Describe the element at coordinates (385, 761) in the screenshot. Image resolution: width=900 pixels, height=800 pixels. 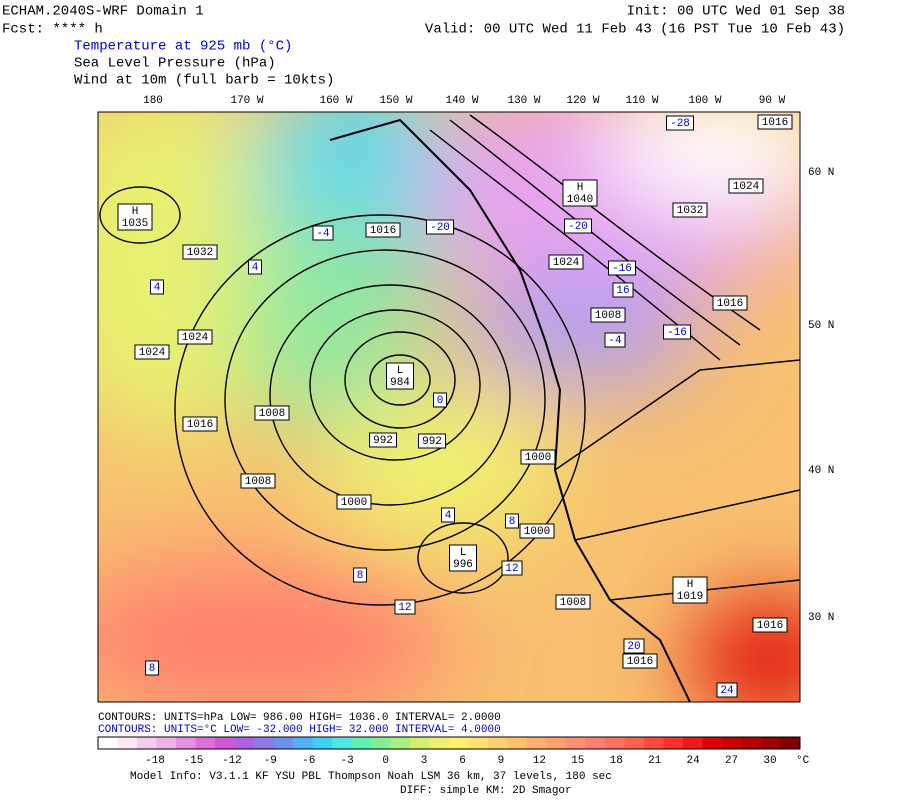
I see `colorbar-label: 0` at that location.